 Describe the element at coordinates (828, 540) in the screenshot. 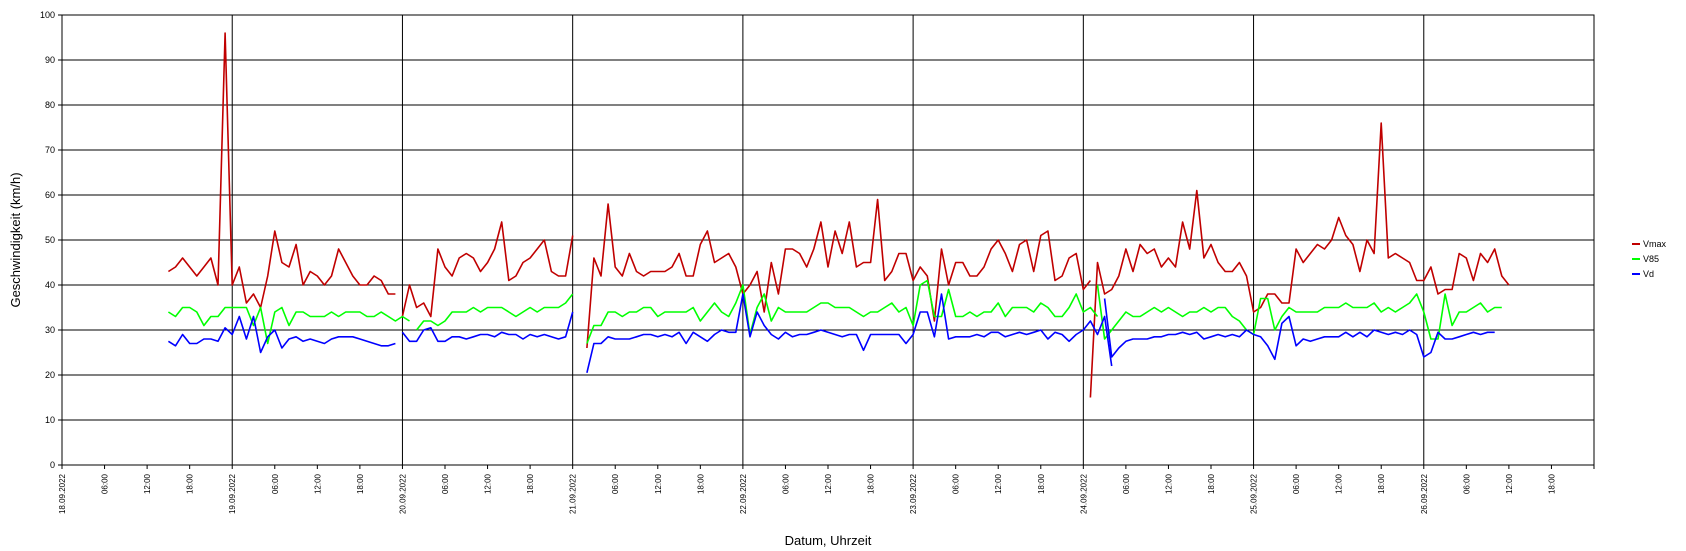

I see `x-axis-title: Datum, Uhrzeit` at that location.